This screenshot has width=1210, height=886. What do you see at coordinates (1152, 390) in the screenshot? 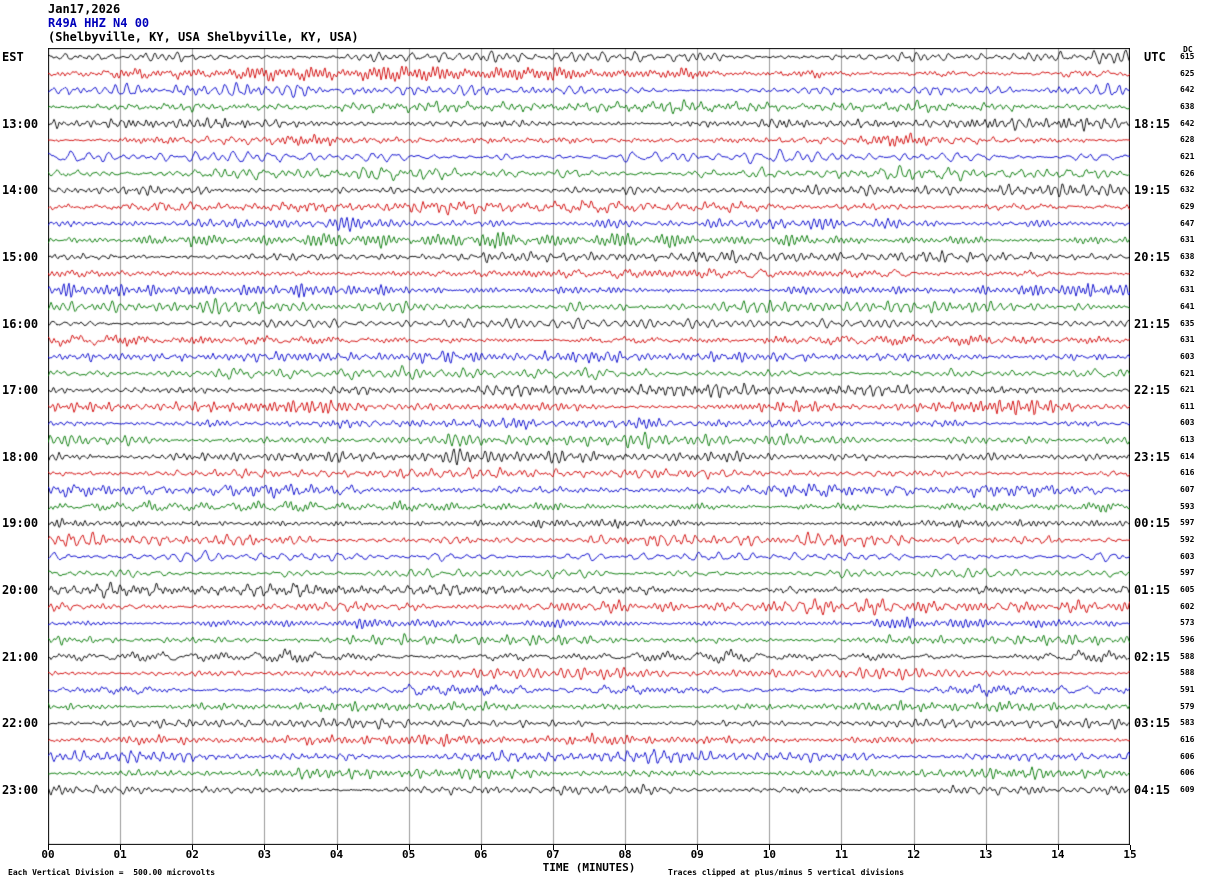
I see `utc-time-label: 22:15` at bounding box center [1152, 390].